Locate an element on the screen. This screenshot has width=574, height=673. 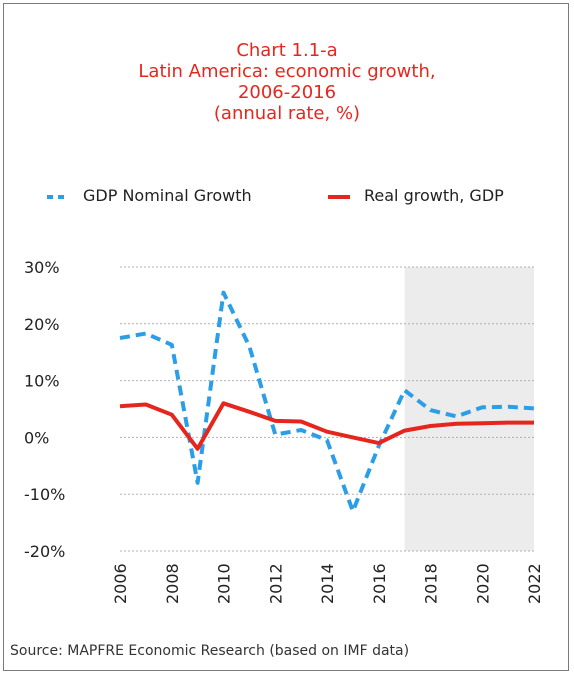
legend-label-real: Real growth, GDP is located at coordinates (434, 195).